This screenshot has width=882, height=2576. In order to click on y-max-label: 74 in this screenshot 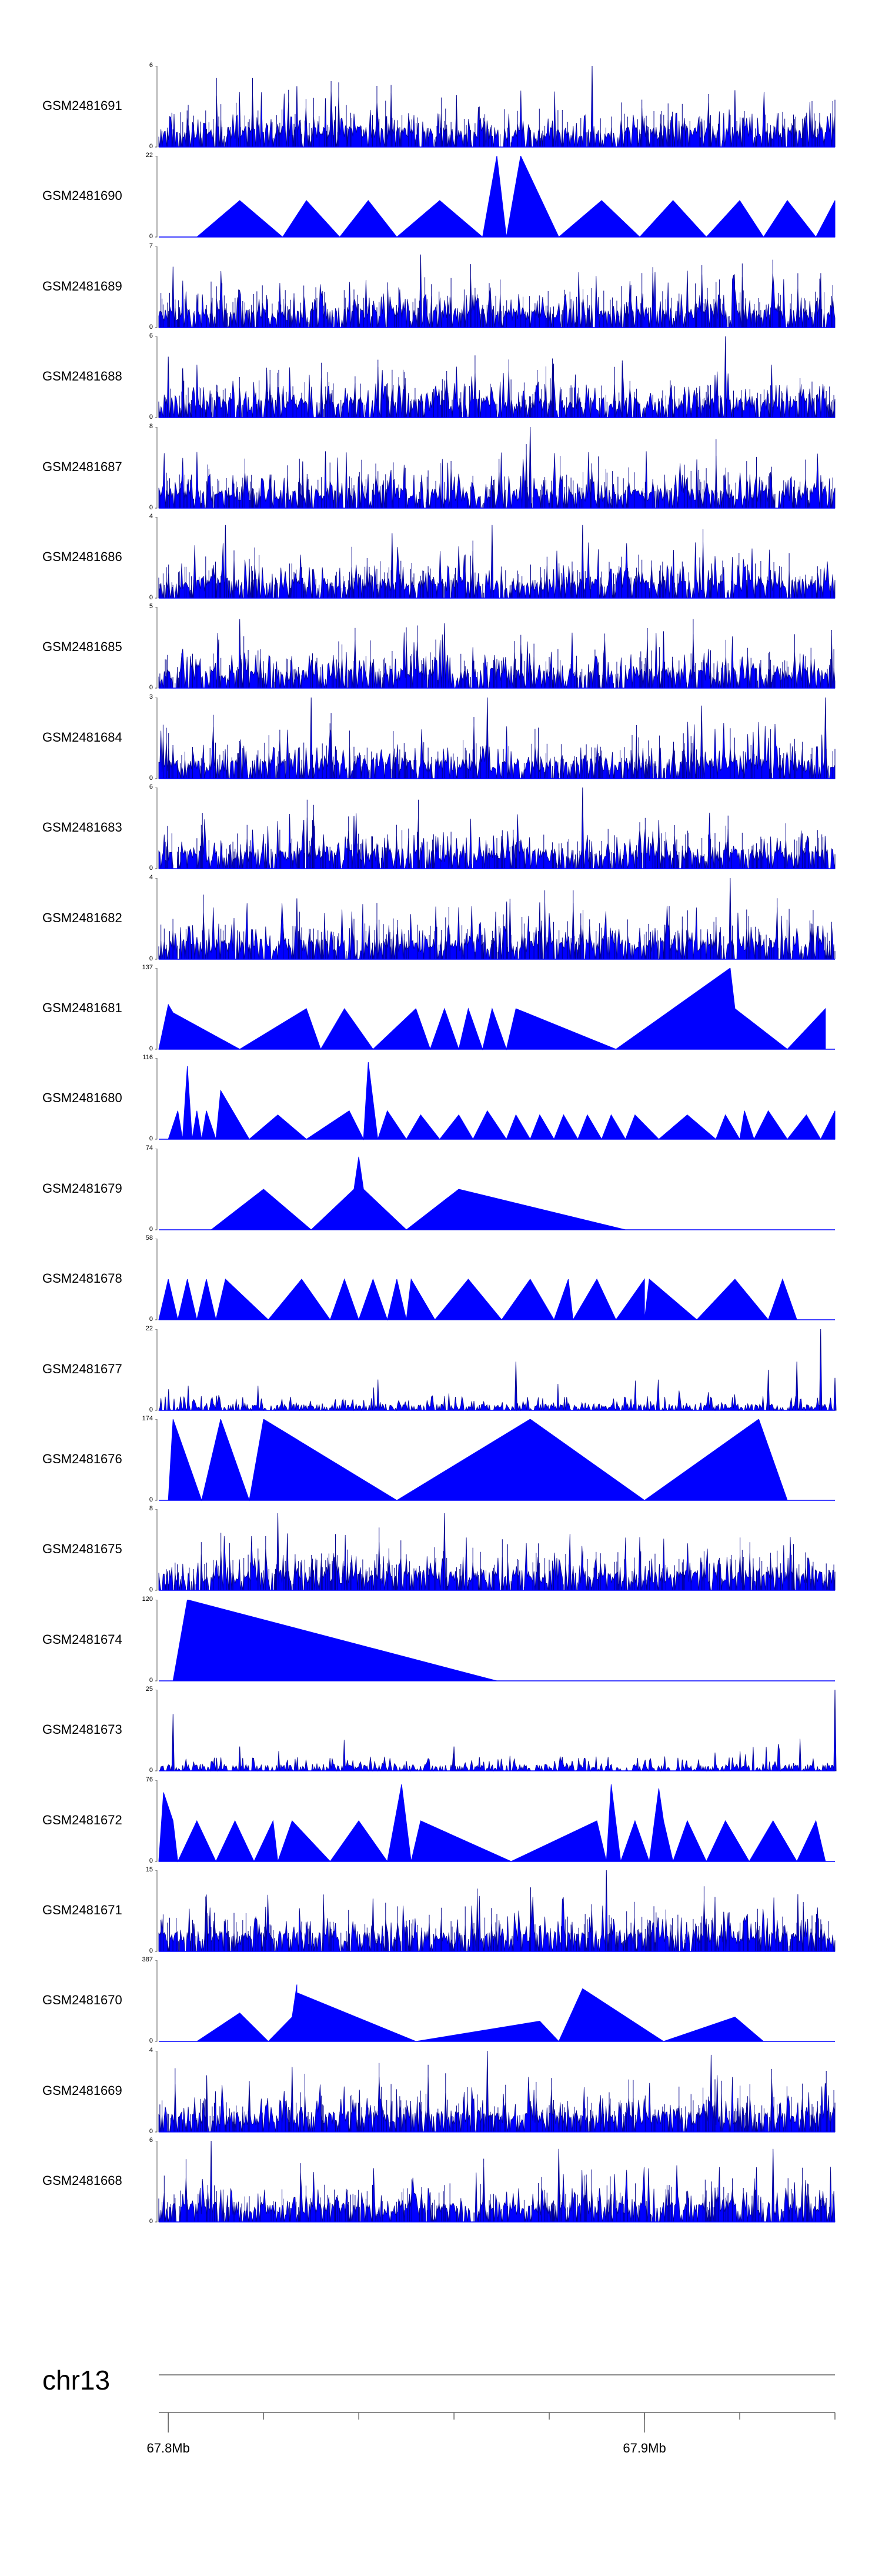, I will do `click(149, 1148)`.